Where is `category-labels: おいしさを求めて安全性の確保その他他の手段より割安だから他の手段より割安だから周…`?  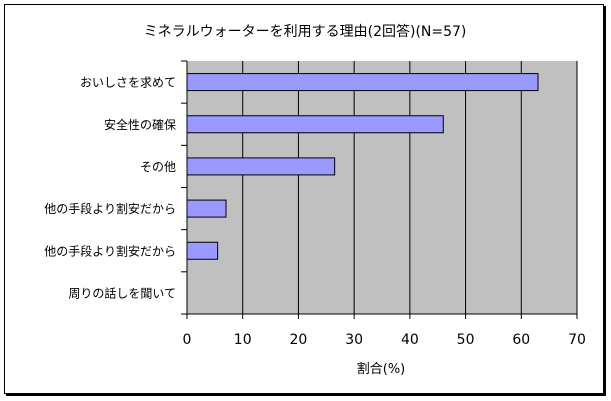
category-labels: おいしさを求めて安全性の確保その他他の手段より割安だから他の手段より割安だから周… is located at coordinates (110, 188).